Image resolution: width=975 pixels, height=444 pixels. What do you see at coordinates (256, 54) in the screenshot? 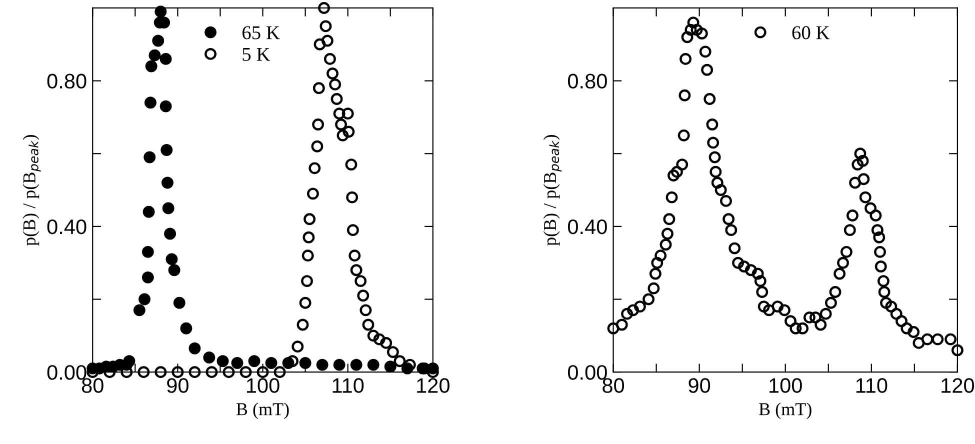
I see `legend-label: 5 K` at bounding box center [256, 54].